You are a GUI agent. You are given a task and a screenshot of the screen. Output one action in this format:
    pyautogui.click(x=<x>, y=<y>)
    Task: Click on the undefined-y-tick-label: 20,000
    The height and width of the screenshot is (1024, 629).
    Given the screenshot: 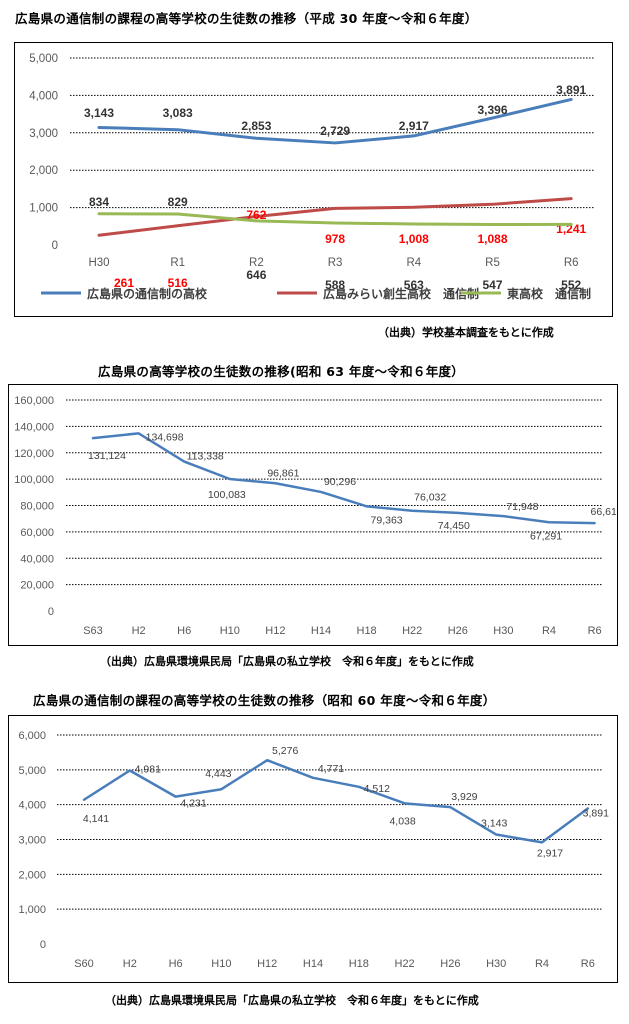 What is the action you would take?
    pyautogui.click(x=37, y=586)
    